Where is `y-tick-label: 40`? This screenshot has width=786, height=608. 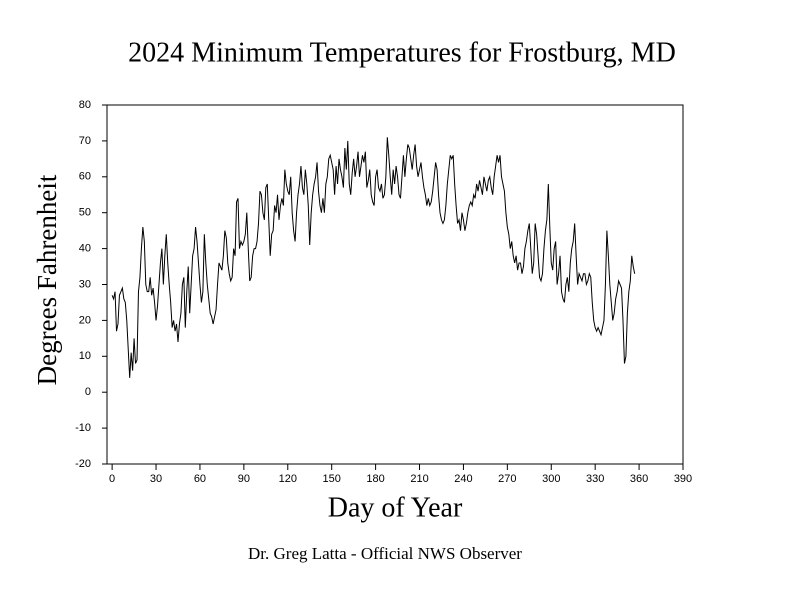
y-tick-label: 40 is located at coordinates (85, 249).